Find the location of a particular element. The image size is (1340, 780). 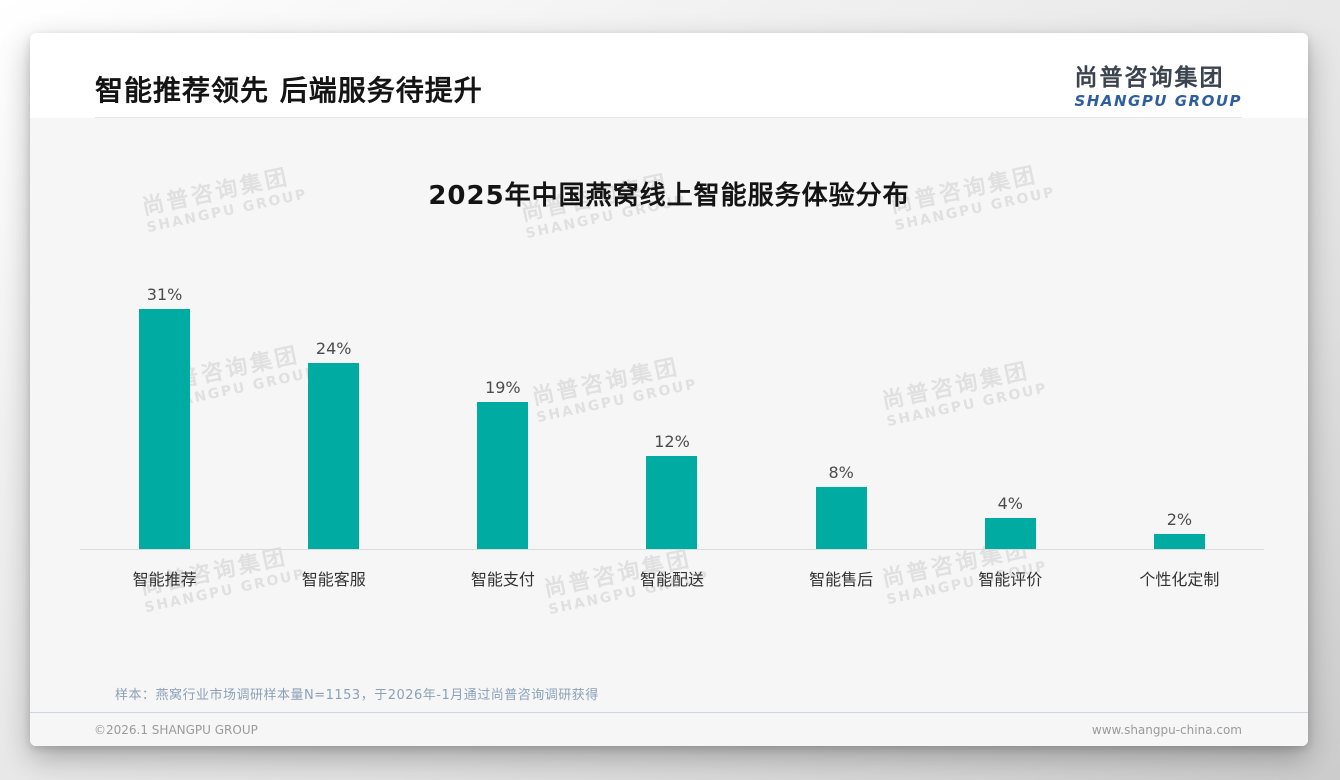

logo-text-en: SHANGPU GROUP is located at coordinates (1158, 100).